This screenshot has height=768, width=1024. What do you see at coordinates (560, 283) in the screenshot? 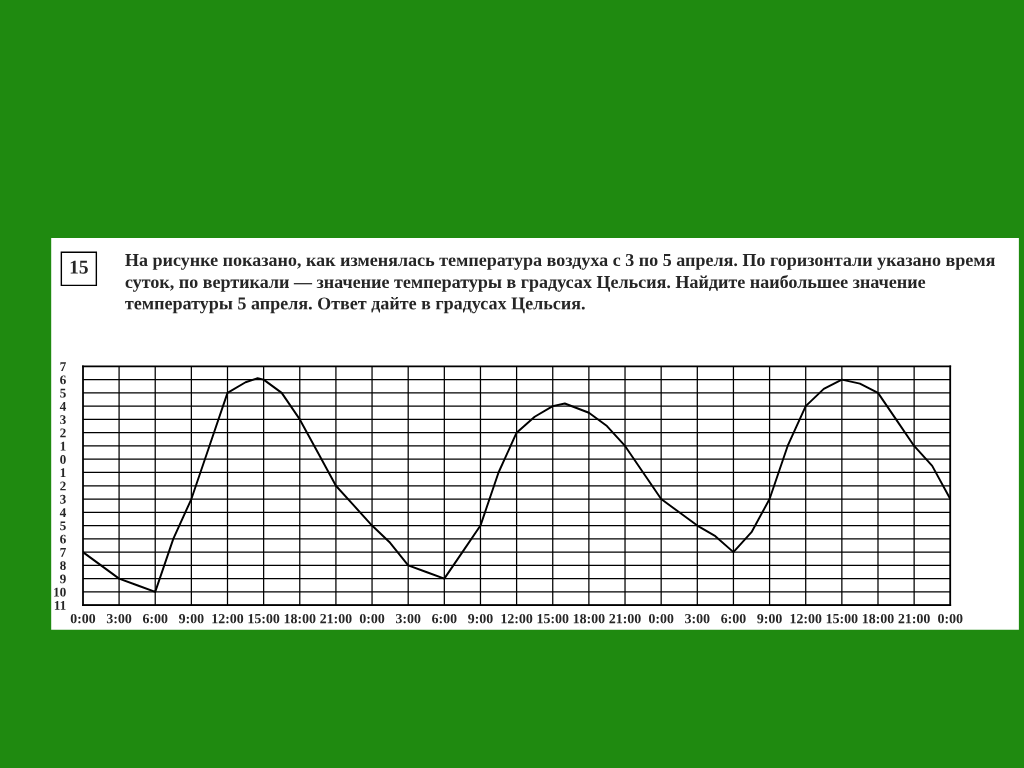
I see `chart-title: На рисунке показано, как изменялась температура воздуха с 3 по 5 апреля. По горизонтали указано время суток, по вертикали — значение температуры в градусах Цельсия. Найдите наибольшее значение температуры 5 апреля. Ответ дайте в градусах Цельсия.` at bounding box center [560, 283].